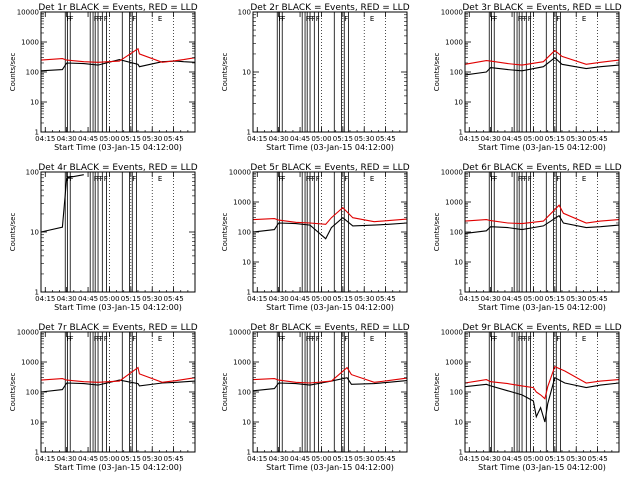 Image resolution: width=640 pixels, height=480 pixels. I want to click on panel-title: Det 5r BLACK = Events, RED = LLD, so click(329, 168).